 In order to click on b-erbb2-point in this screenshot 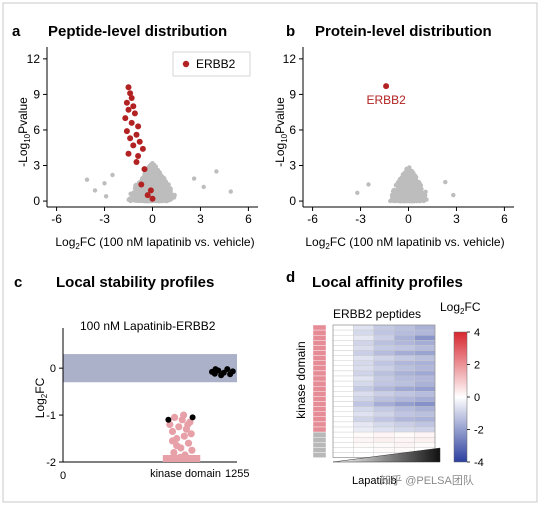, I will do `click(386, 86)`.